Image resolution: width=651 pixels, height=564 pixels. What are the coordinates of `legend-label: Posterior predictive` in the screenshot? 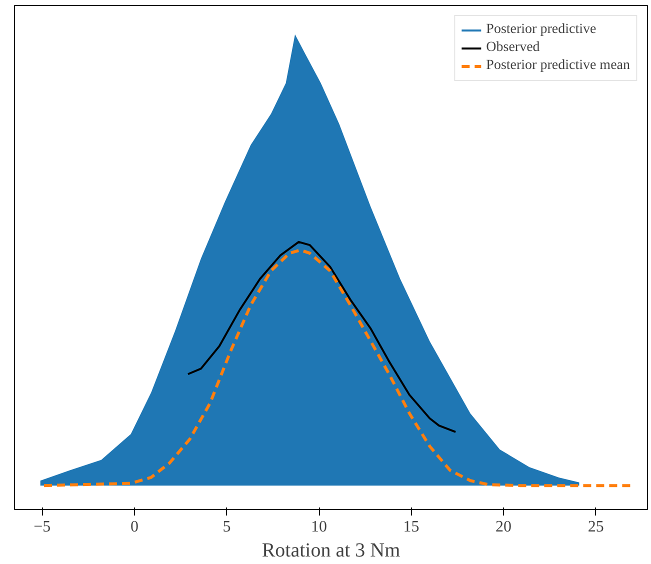 It's located at (541, 30).